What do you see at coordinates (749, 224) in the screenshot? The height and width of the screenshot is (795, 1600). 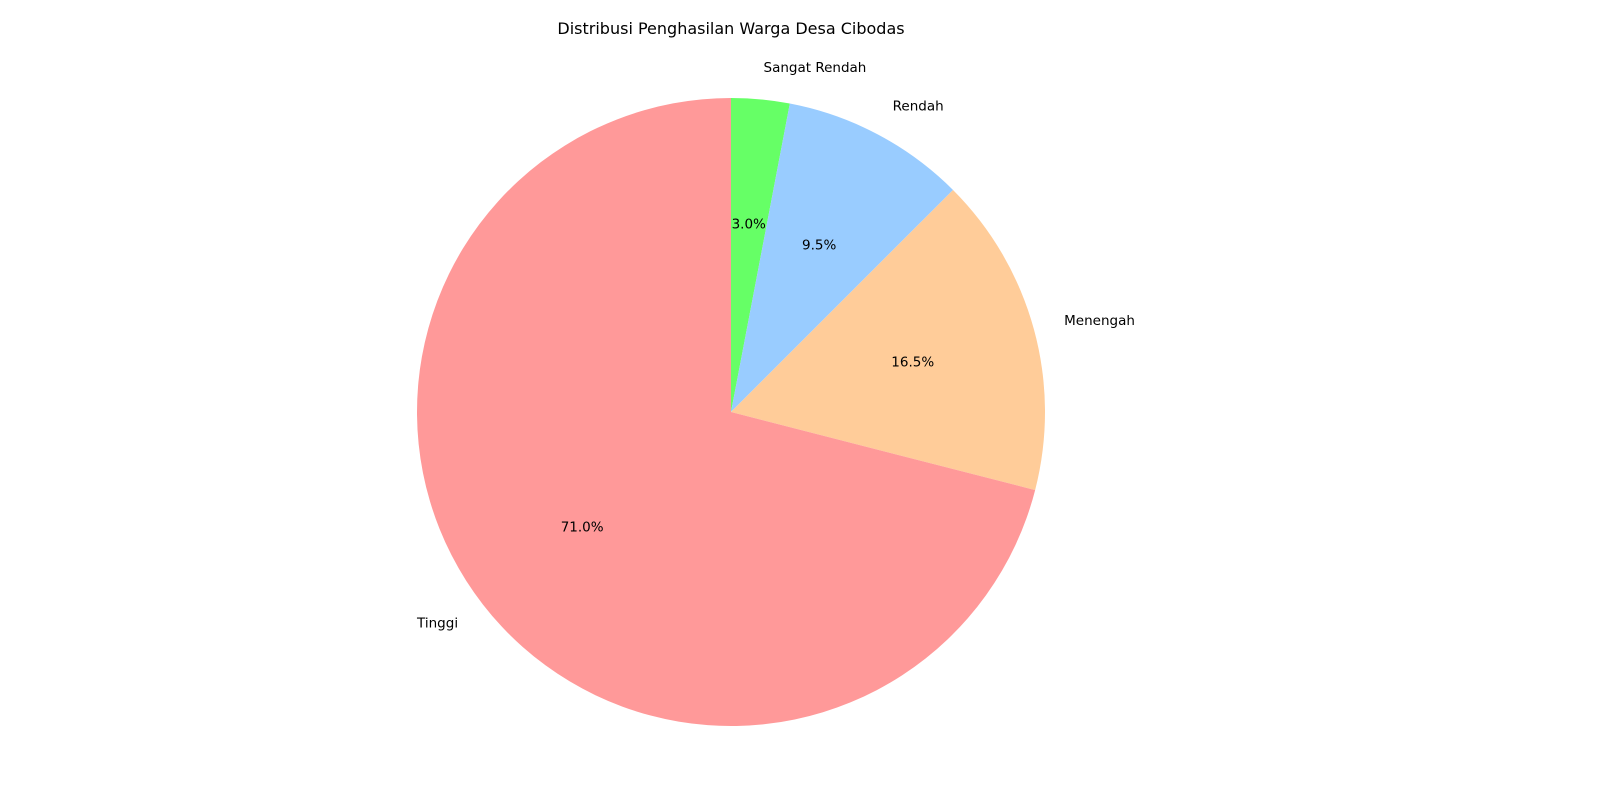 I see `pct-label-sangat-rendah: 3.0%` at bounding box center [749, 224].